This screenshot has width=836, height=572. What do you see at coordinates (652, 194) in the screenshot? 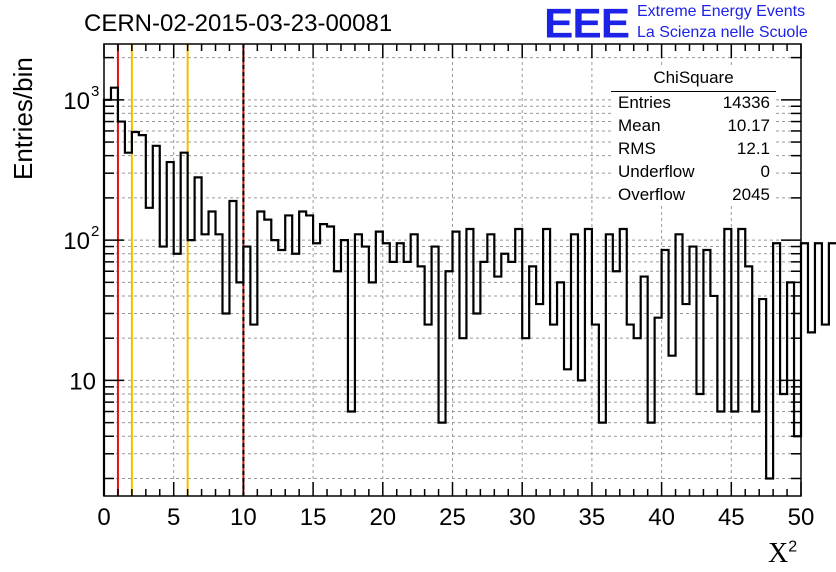
I see `stats-key: Overflow` at bounding box center [652, 194].